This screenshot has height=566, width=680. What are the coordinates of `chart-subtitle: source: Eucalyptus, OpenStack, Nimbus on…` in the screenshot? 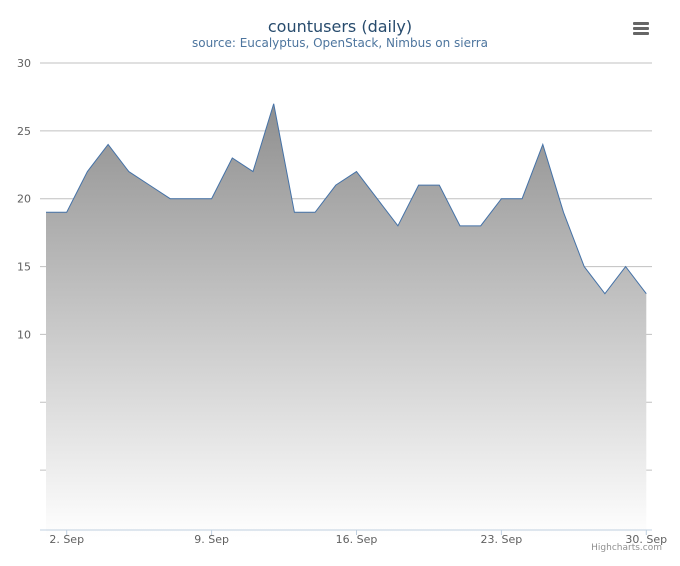 It's located at (340, 43).